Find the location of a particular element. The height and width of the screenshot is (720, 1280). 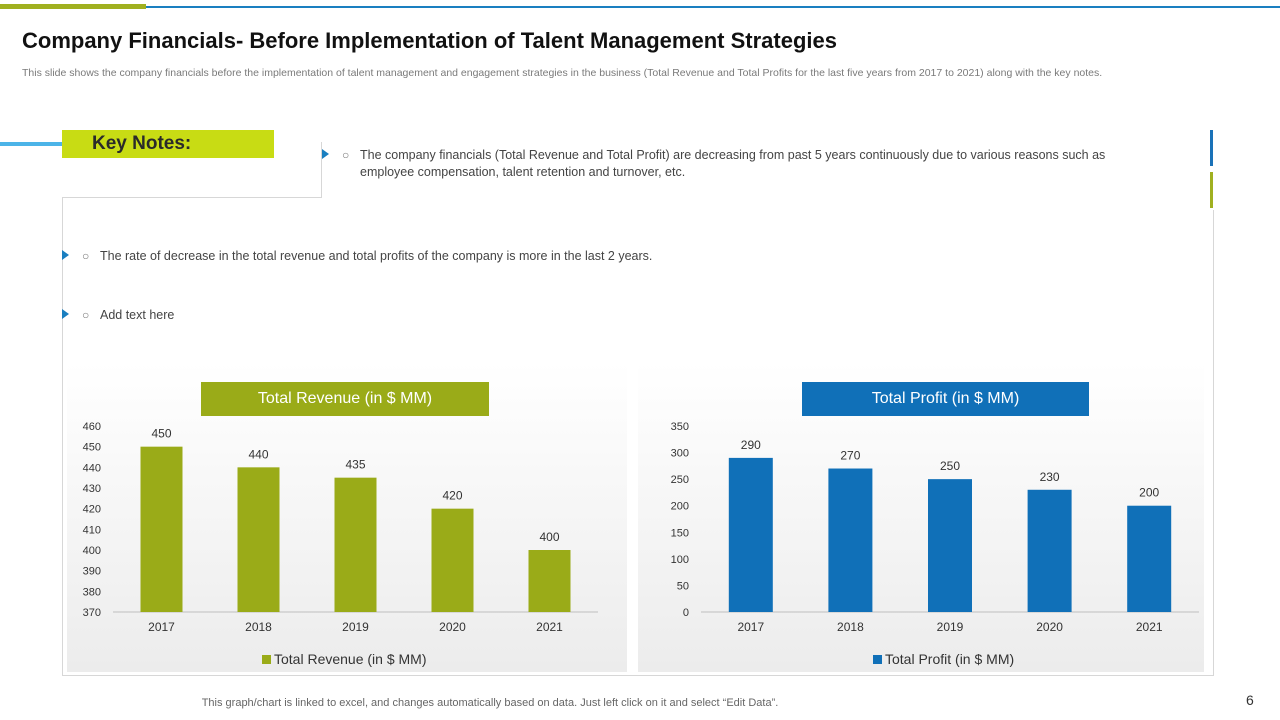

data-label: 200 is located at coordinates (1149, 493).